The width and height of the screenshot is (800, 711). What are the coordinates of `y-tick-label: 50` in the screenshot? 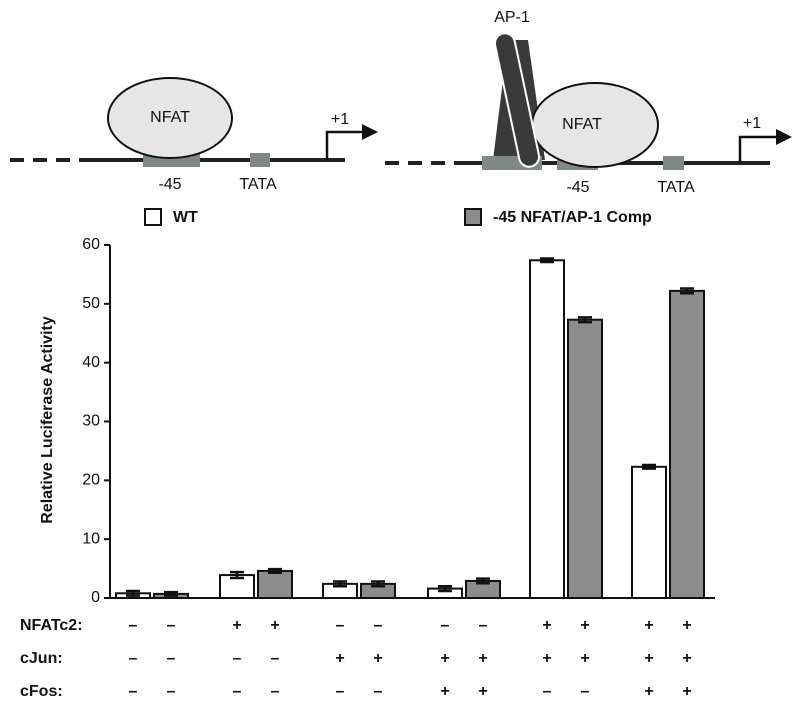 It's located at (91, 303).